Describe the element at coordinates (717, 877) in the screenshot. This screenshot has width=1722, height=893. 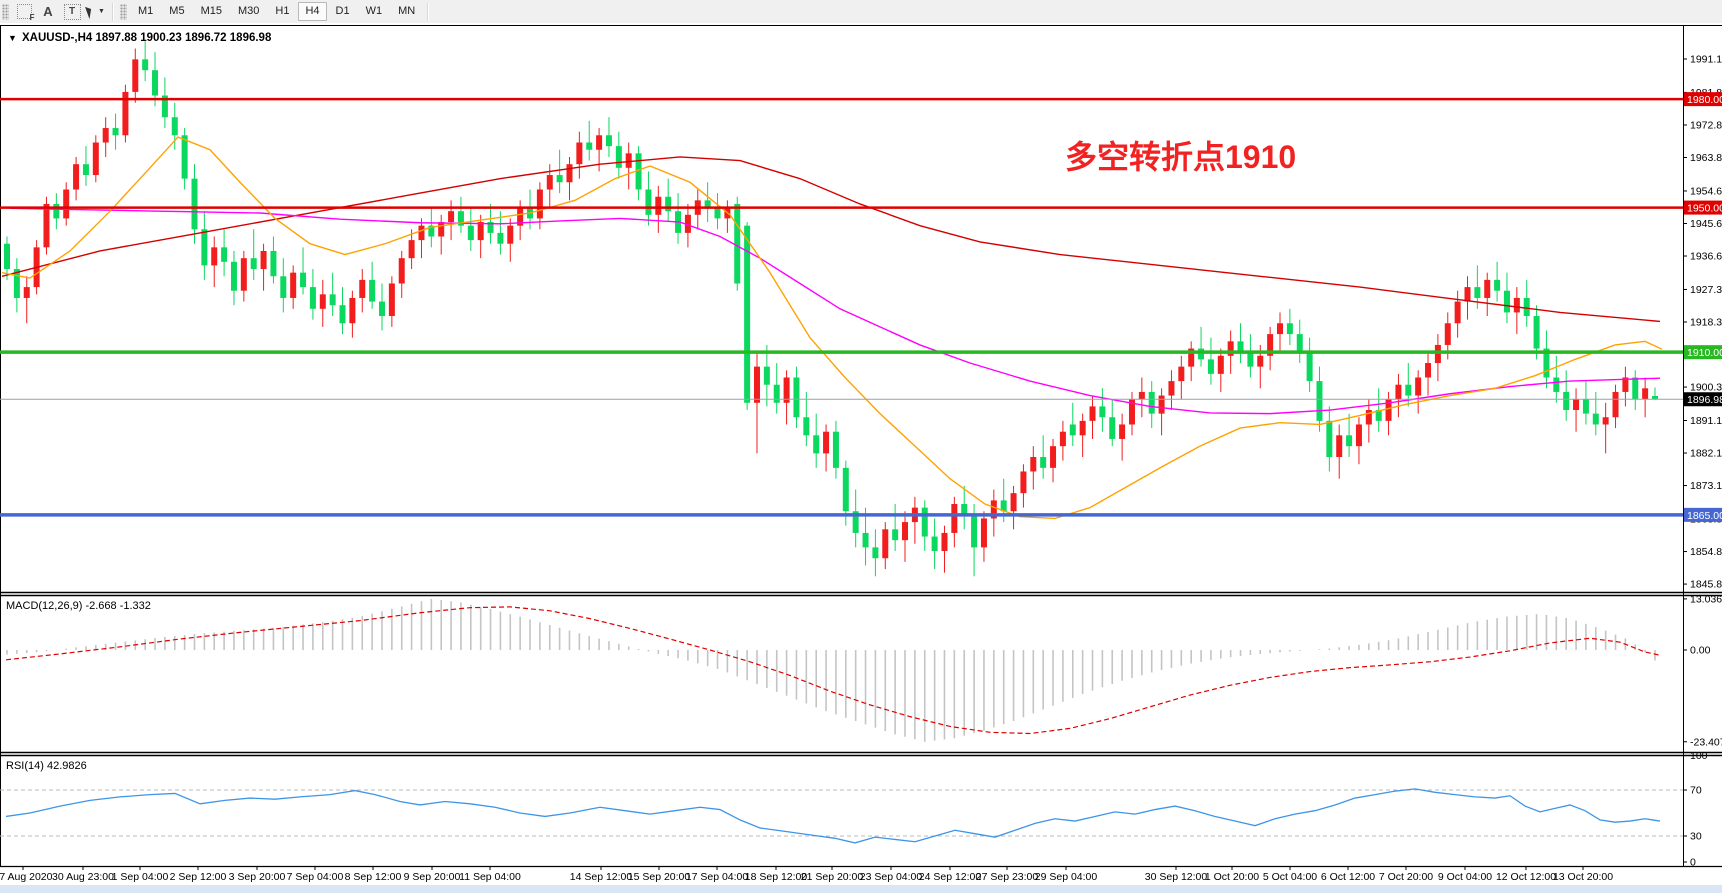
I see `date-axis-label: 17 Sep 04:00` at that location.